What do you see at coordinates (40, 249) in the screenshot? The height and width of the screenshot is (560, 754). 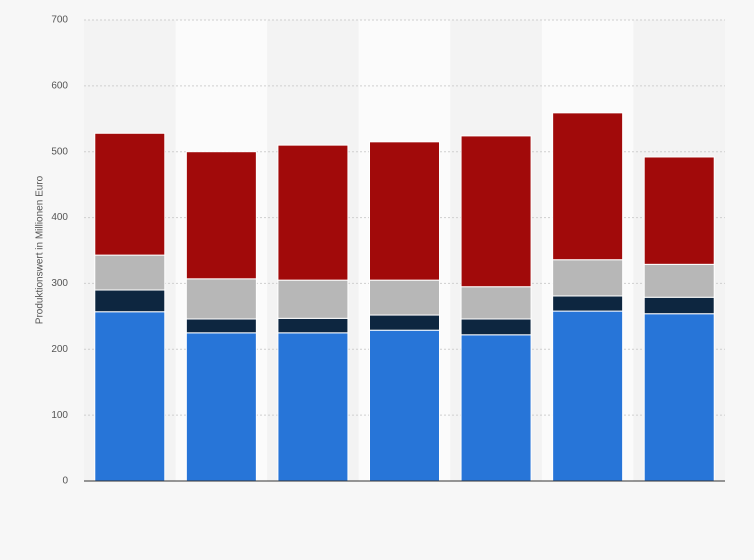 I see `y-axis-label: Produktionswert in Millionen Euro` at bounding box center [40, 249].